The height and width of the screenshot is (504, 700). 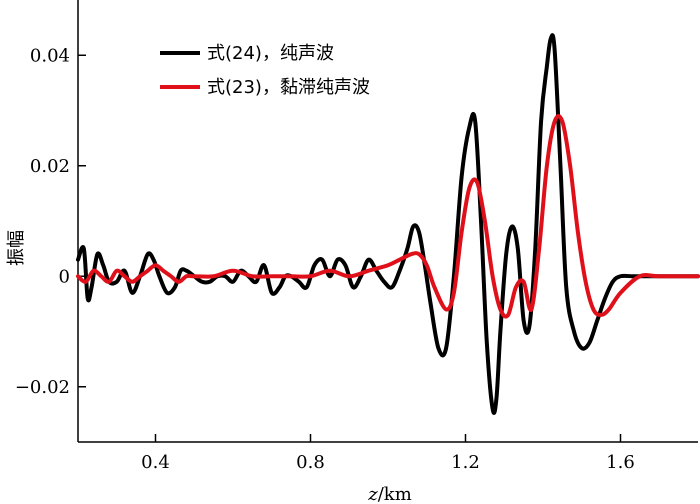 I want to click on x-tick-label: 1.6, so click(x=620, y=462).